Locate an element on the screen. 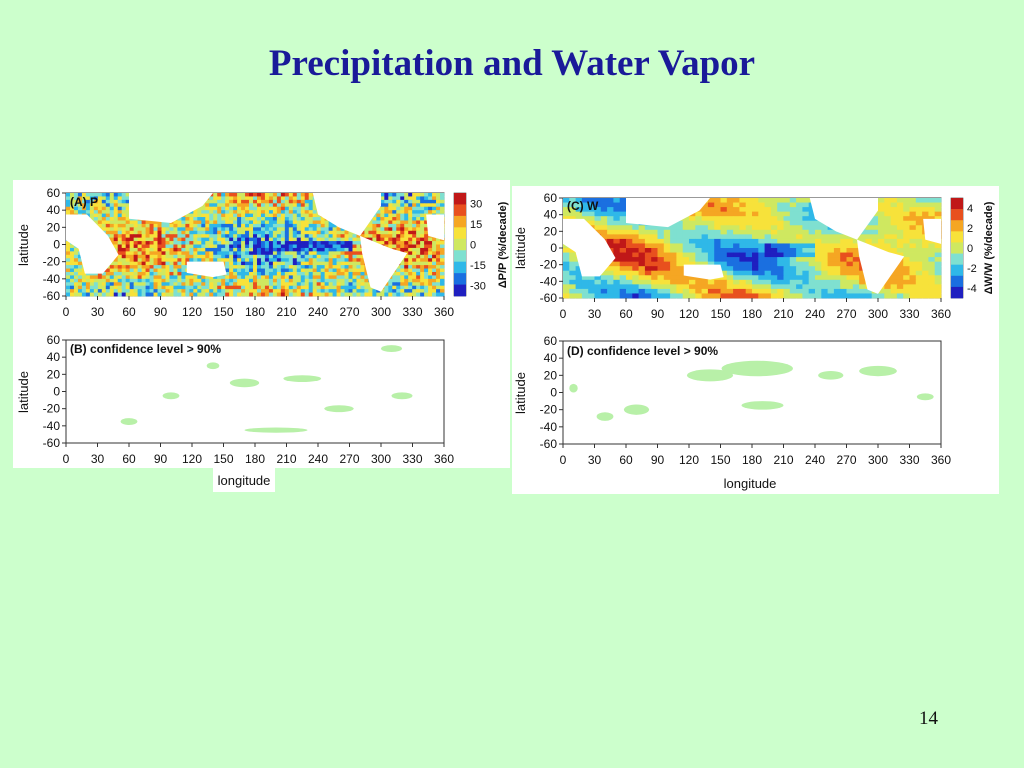 This screenshot has height=768, width=1024. continent-shape is located at coordinates (881, 266).